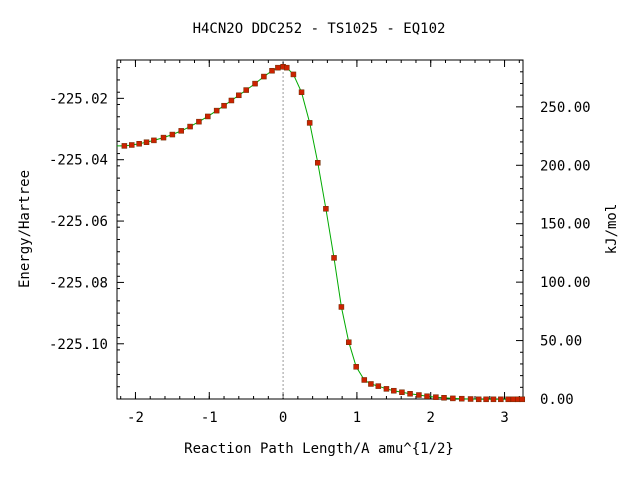  I want to click on y-tick-label: -225.10, so click(78, 345).